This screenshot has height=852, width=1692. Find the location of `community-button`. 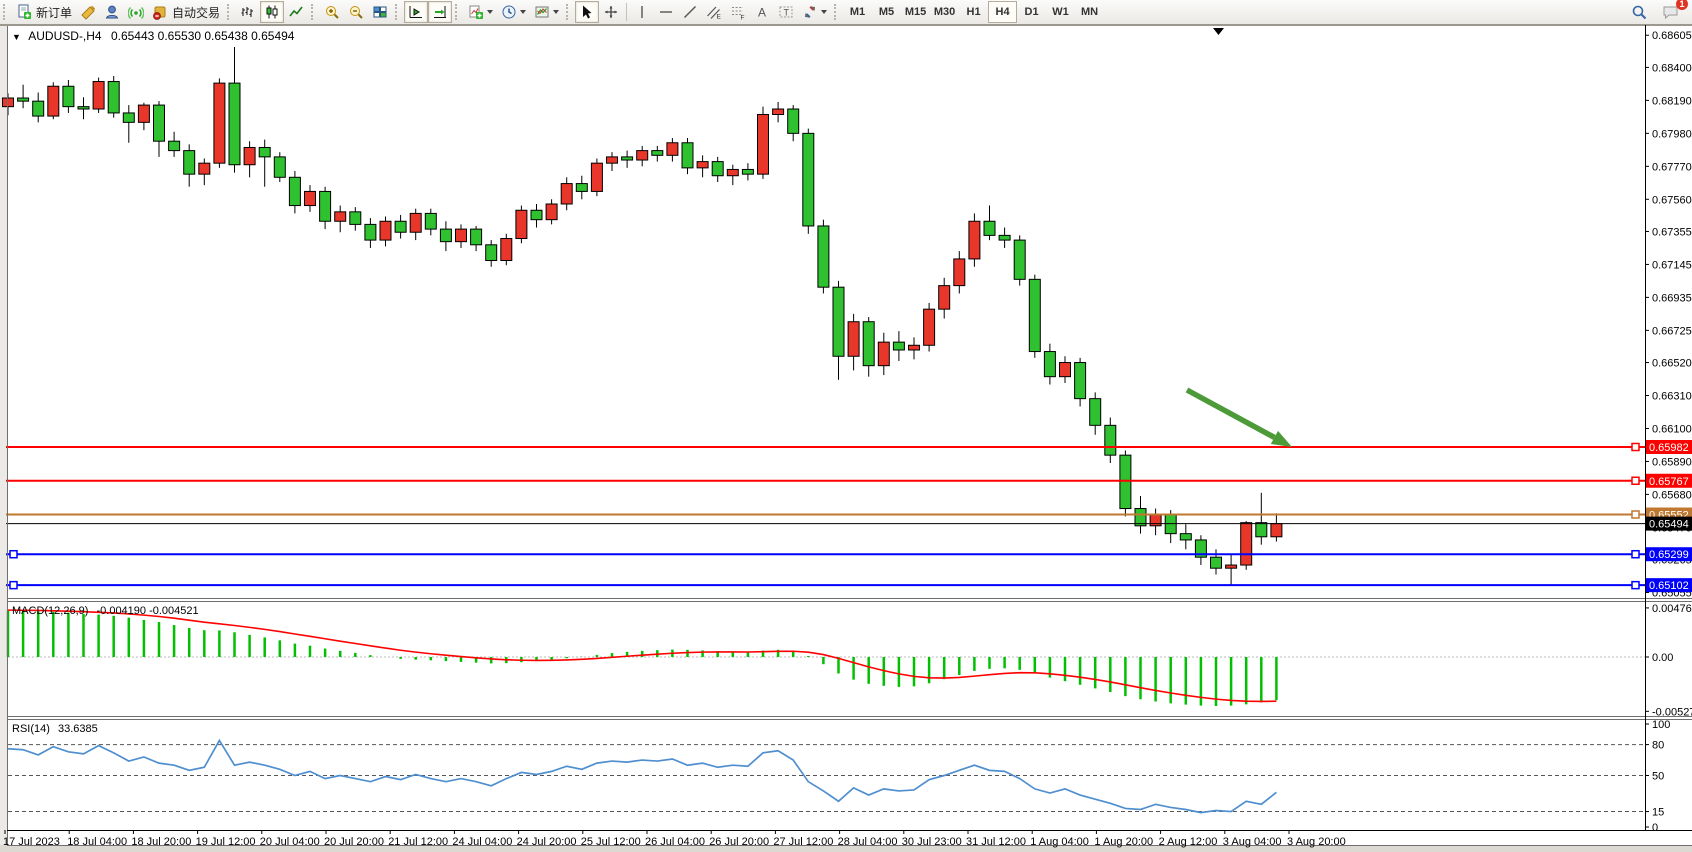

community-button is located at coordinates (112, 12).